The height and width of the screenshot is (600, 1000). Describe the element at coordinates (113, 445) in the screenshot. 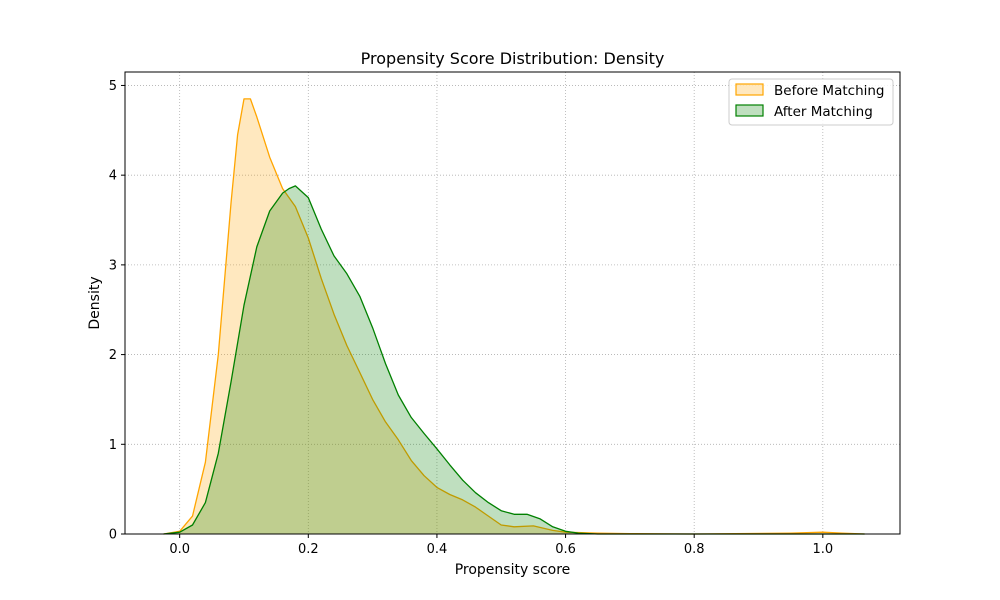

I see `y-tick-label: 1` at that location.